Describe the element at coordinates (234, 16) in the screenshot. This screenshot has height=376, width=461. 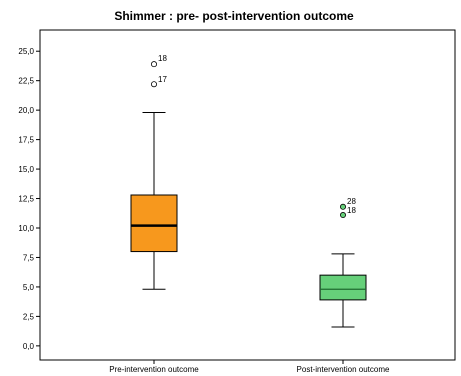
I see `chart-title: Shimmer : pre- post-intervention outcome` at that location.